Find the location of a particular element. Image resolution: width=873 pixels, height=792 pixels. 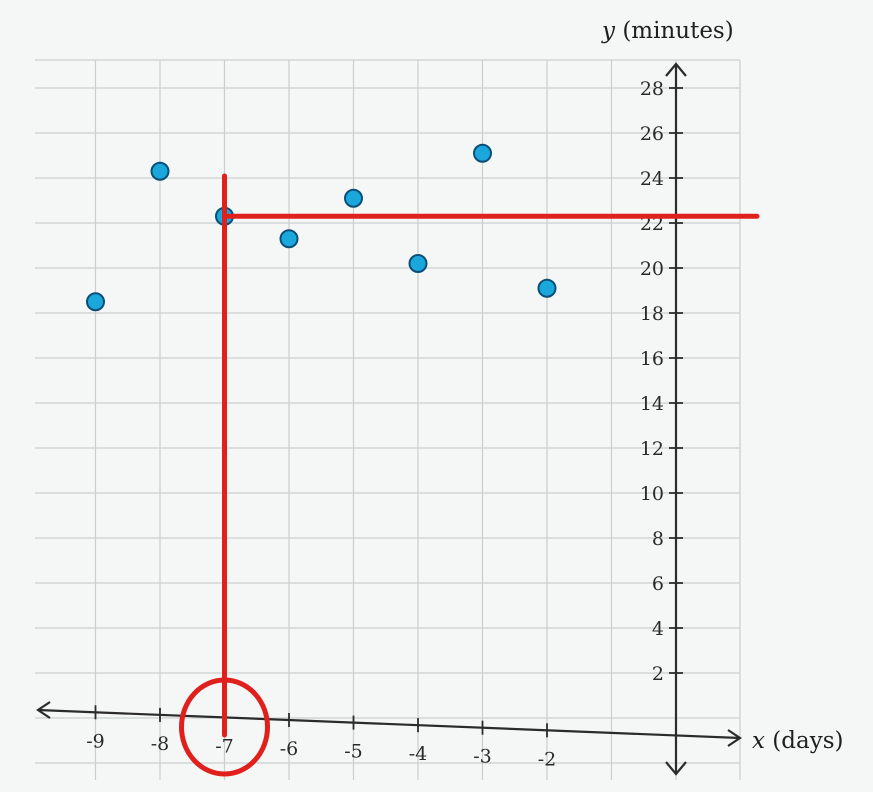

y-axis-label: y (minutes) is located at coordinates (667, 31).